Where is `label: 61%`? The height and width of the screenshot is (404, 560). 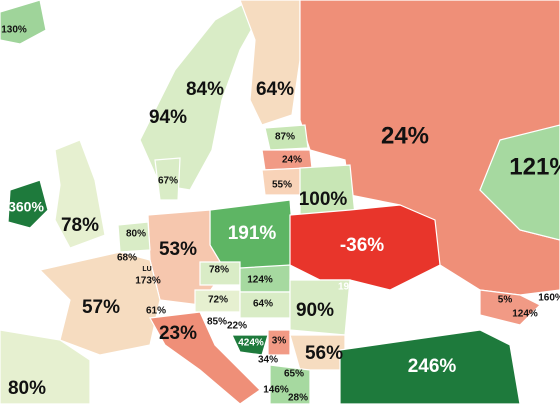 label: 61% is located at coordinates (156, 311).